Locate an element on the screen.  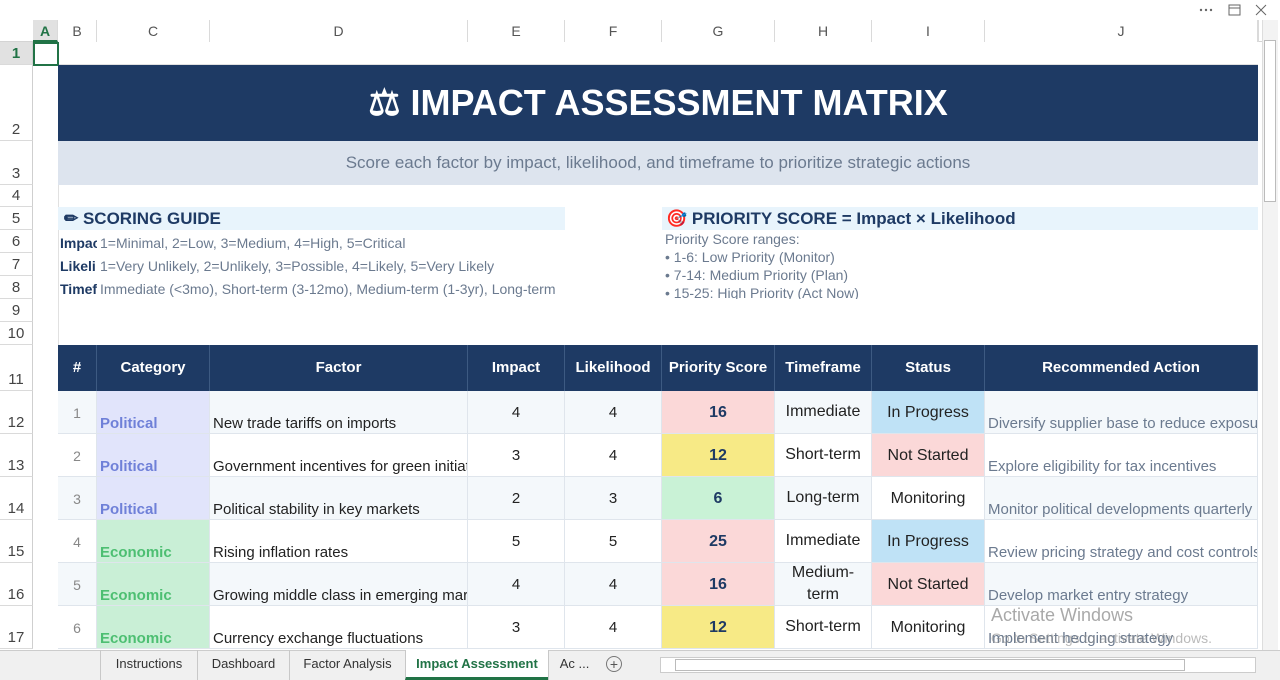
guide-line: • 1-6: Low Priority (Monitor) is located at coordinates (750, 257).